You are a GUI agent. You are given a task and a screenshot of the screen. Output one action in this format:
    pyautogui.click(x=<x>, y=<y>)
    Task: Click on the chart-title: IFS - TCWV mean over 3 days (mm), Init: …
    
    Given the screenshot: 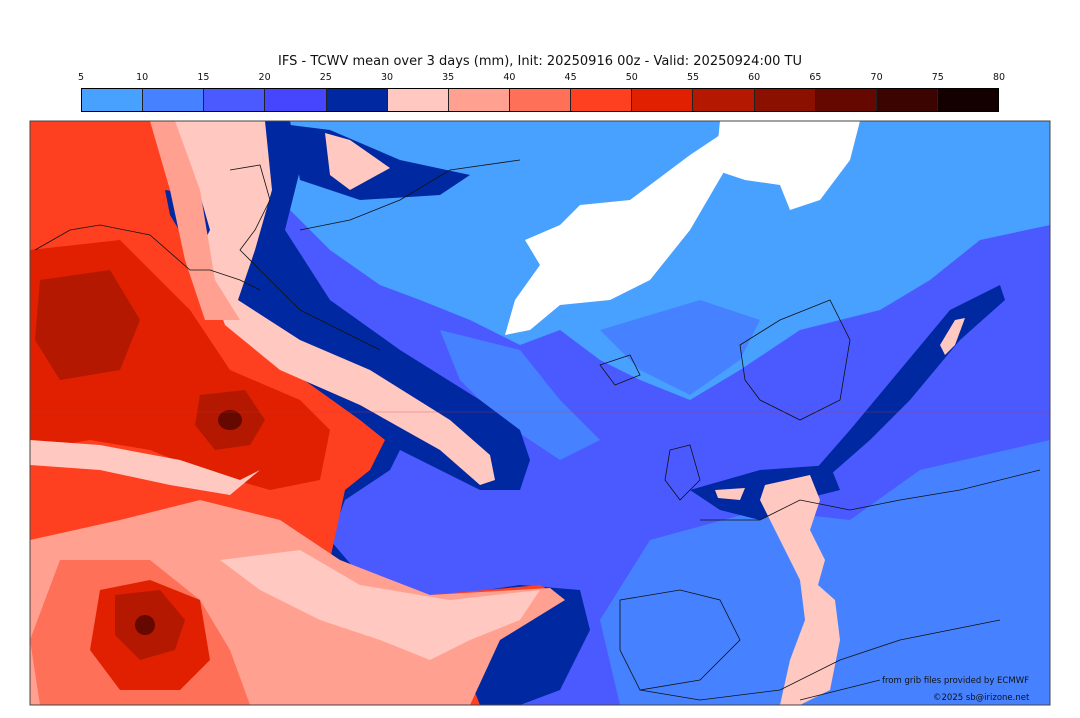 What is the action you would take?
    pyautogui.click(x=540, y=61)
    